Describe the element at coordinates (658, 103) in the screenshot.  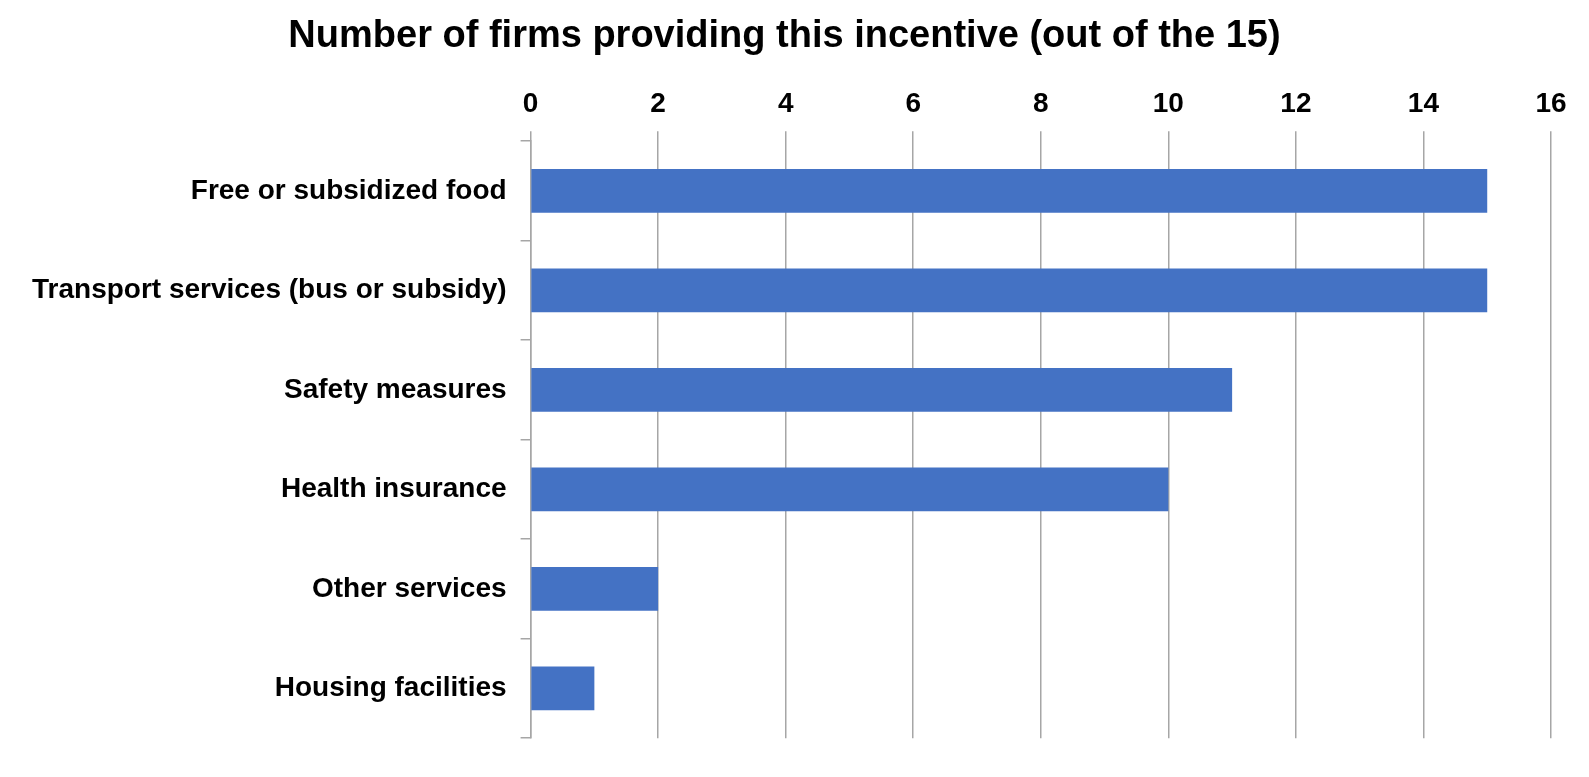
I see `x-tick-label: 2` at that location.